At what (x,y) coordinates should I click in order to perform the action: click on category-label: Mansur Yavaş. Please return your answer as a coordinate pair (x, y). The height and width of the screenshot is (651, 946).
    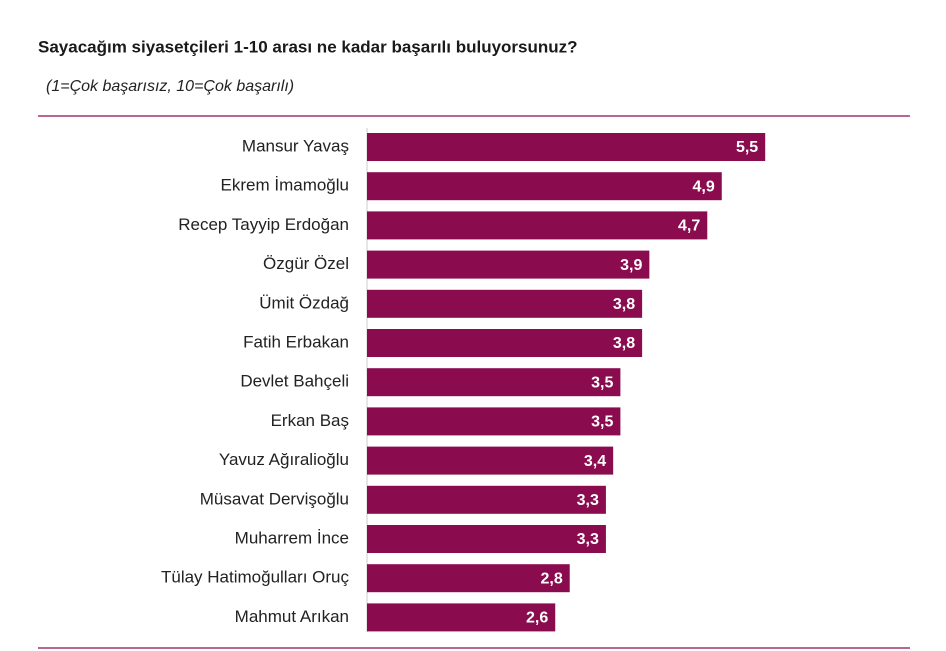
    Looking at the image, I should click on (295, 145).